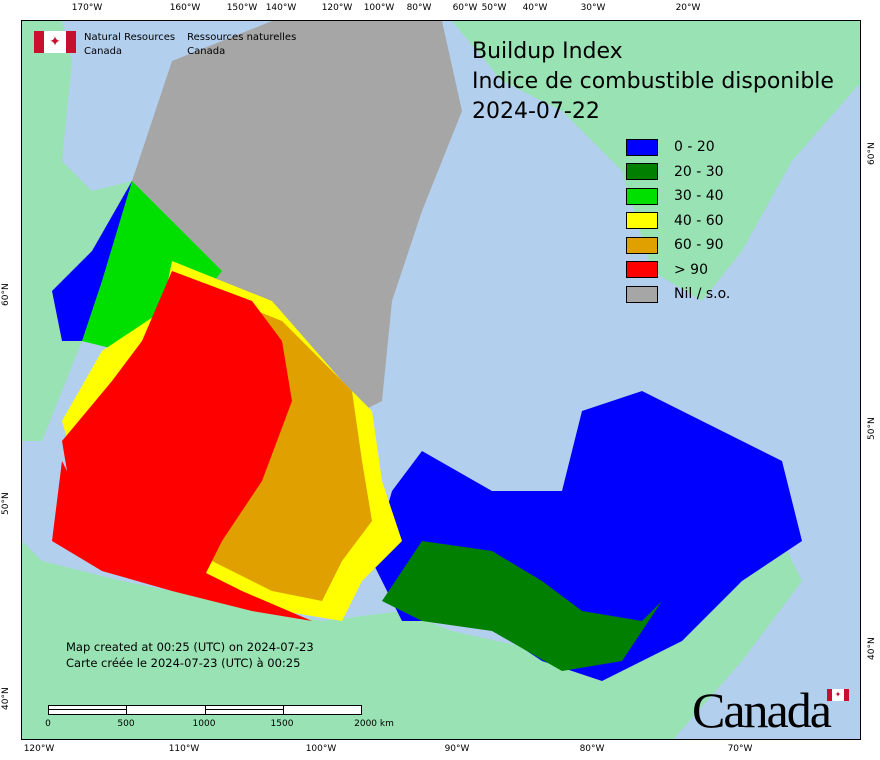  Describe the element at coordinates (740, 749) in the screenshot. I see `lon-tick: 70°W` at that location.